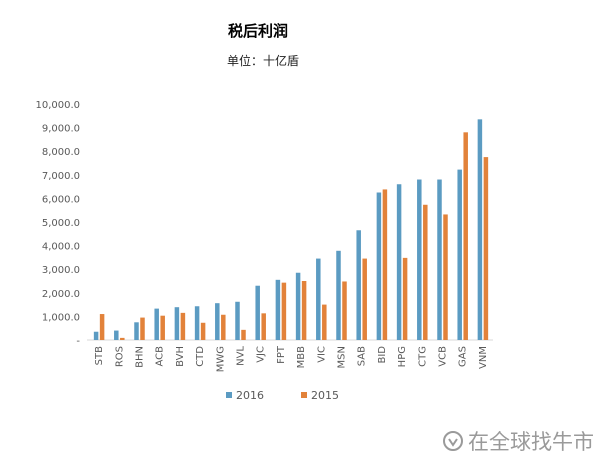 The image size is (614, 460). Describe the element at coordinates (162, 327) in the screenshot. I see `bar-2015-ACB` at that location.